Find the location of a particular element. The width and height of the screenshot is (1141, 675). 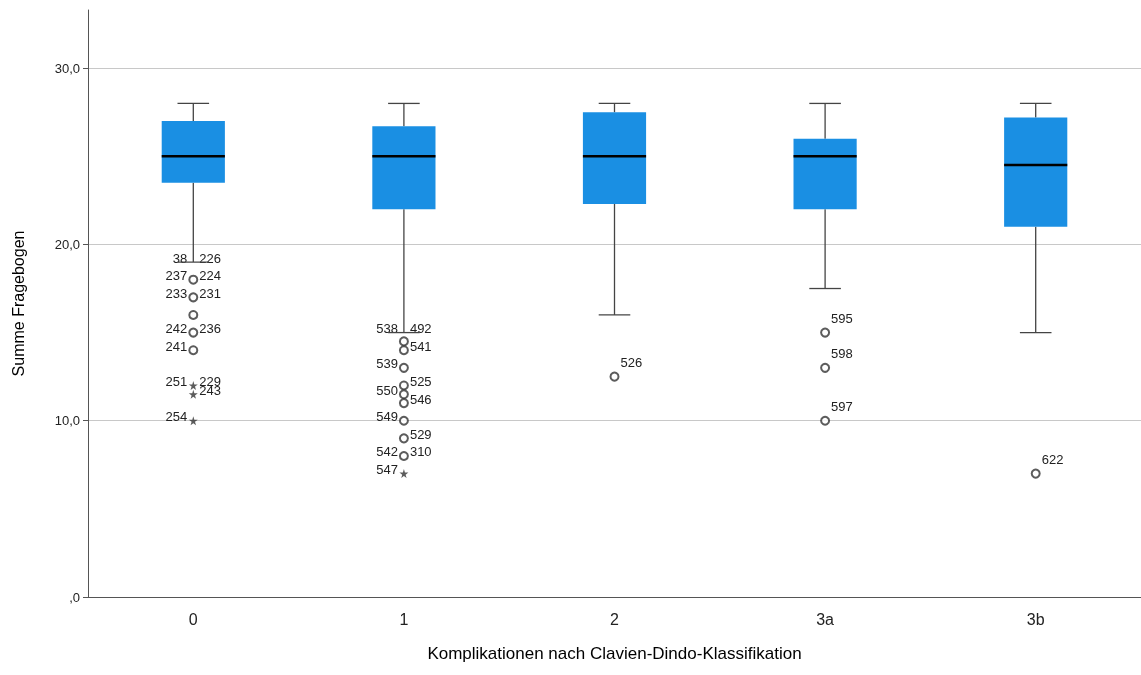

annotation: 242 is located at coordinates (176, 329).